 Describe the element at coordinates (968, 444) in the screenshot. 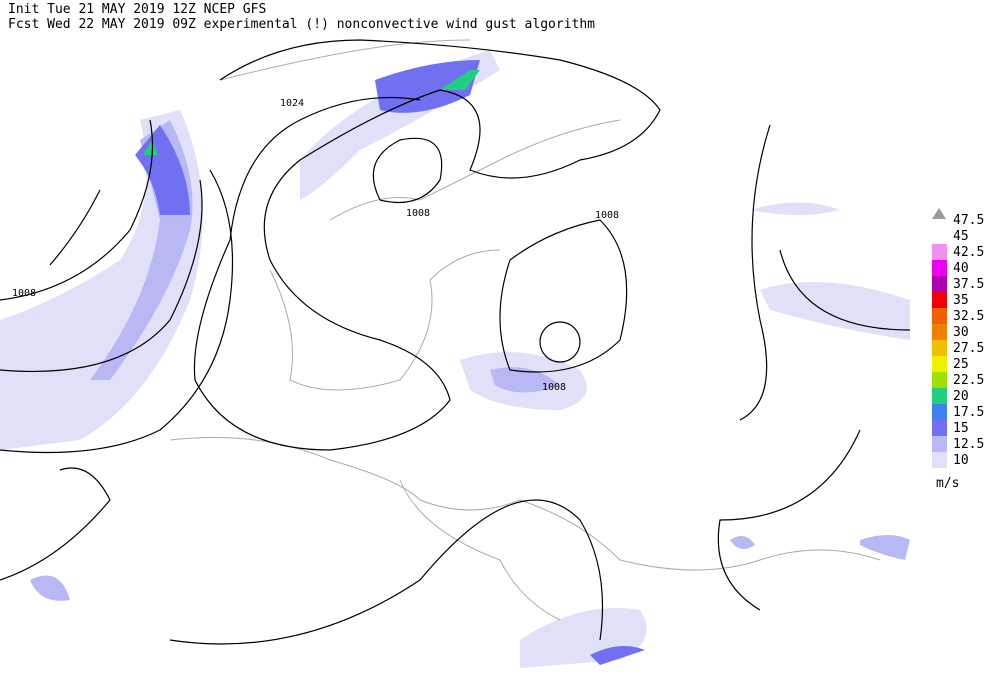

I see `legend-label: 12.5` at that location.